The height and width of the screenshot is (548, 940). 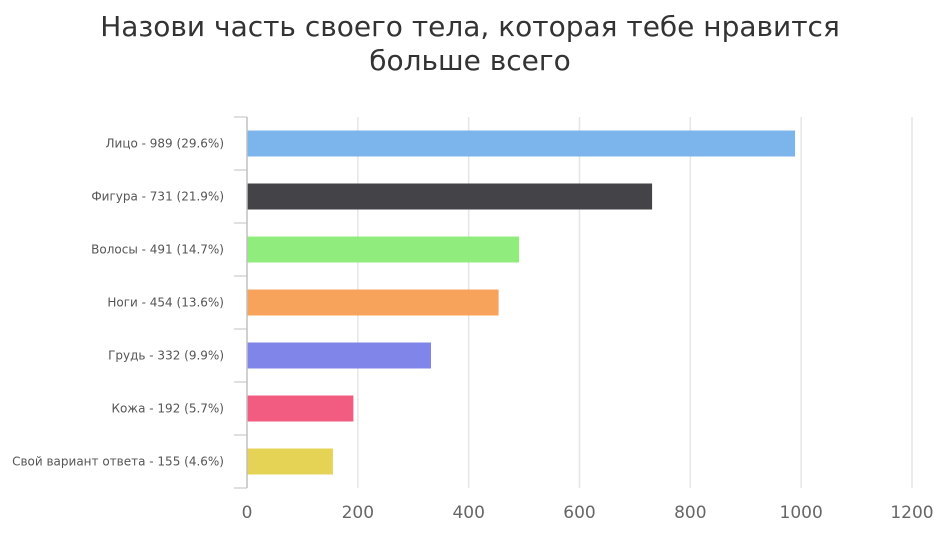 What do you see at coordinates (247, 513) in the screenshot?
I see `x-tick-label: 0` at bounding box center [247, 513].